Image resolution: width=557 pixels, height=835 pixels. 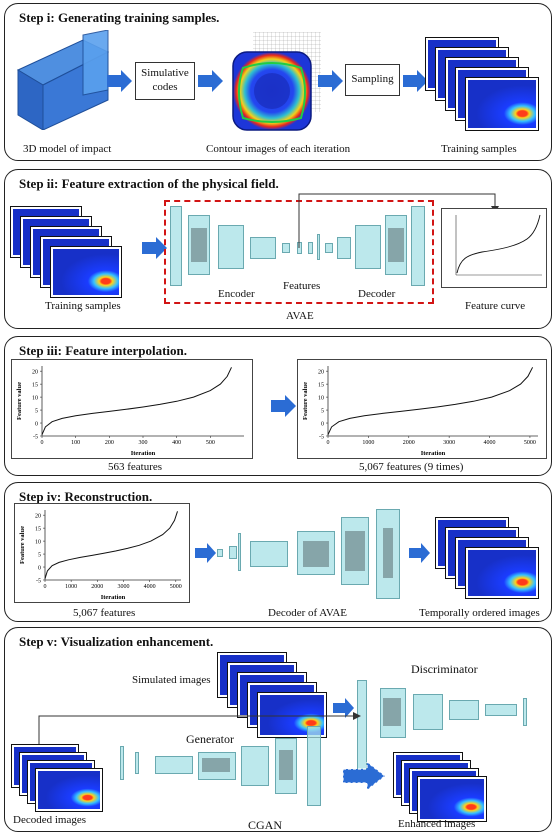 I want to click on avae-label: AVAE, so click(x=300, y=316).